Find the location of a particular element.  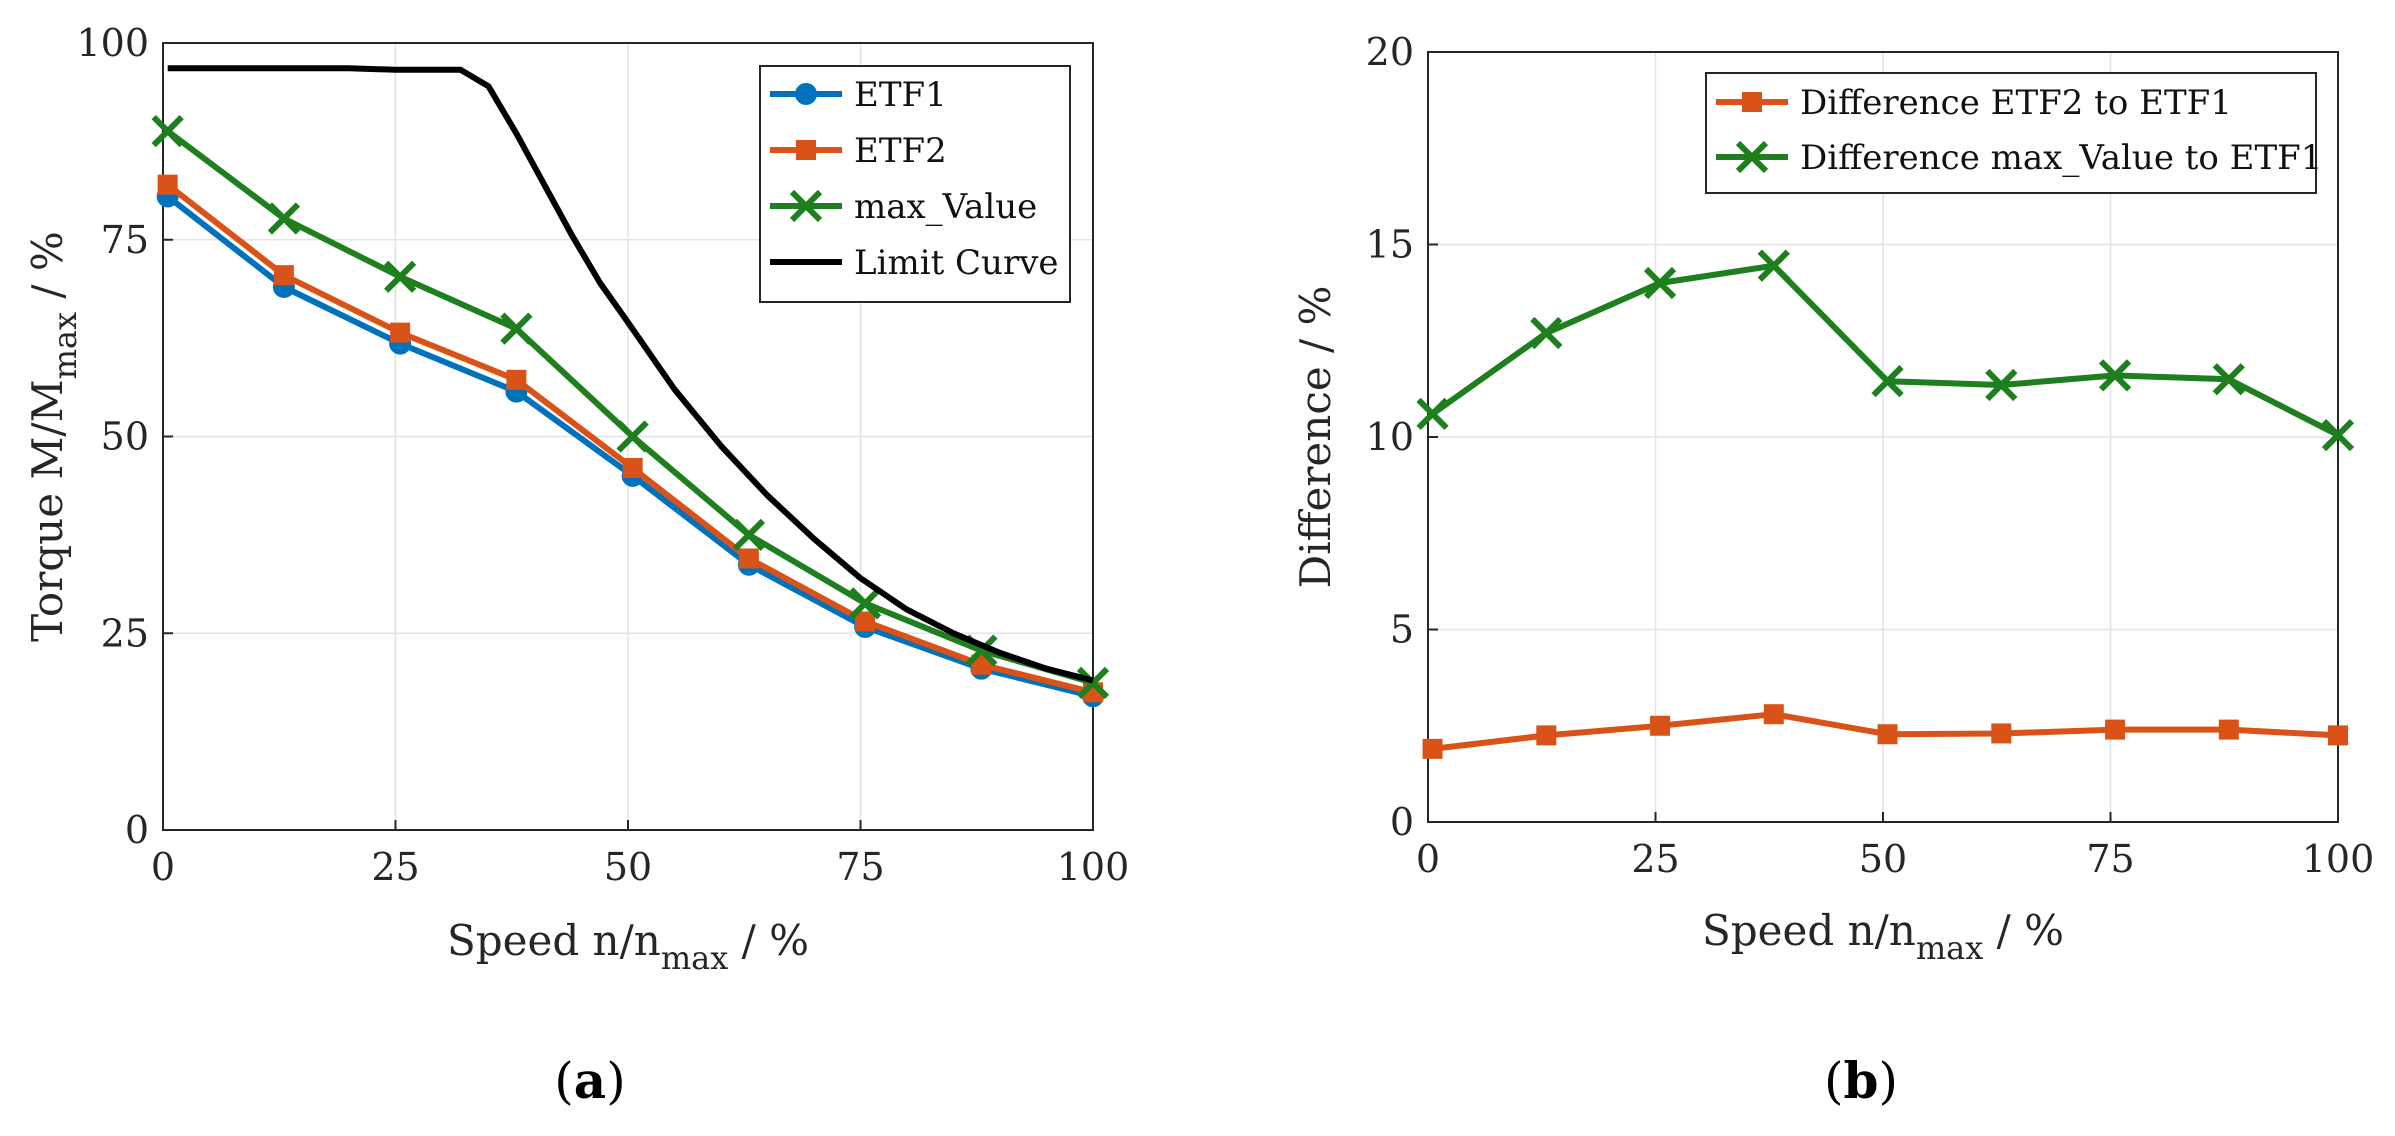

panel-b-xtick-label: 100 is located at coordinates (2338, 859).